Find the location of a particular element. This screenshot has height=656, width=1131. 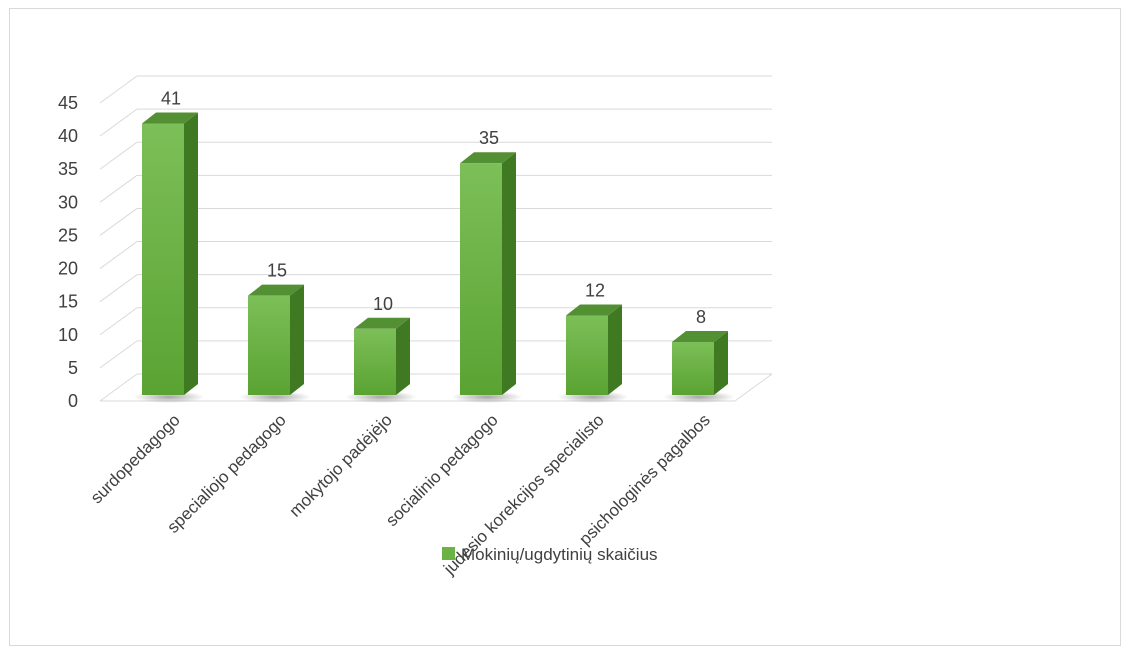

y-tick-label: 10 is located at coordinates (68, 335).